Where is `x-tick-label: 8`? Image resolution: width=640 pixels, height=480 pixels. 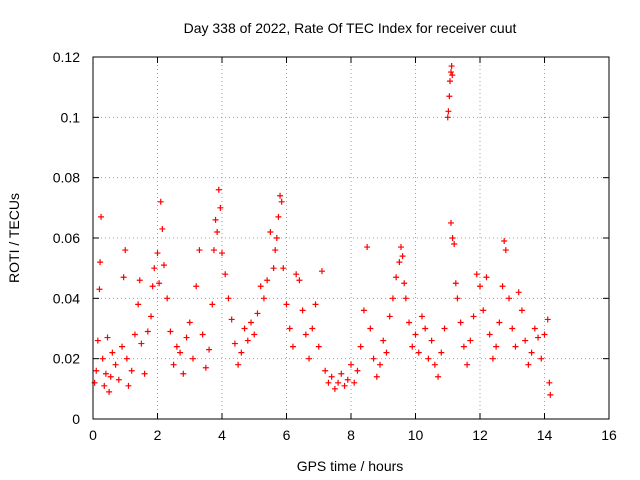
x-tick-label: 8 is located at coordinates (351, 435).